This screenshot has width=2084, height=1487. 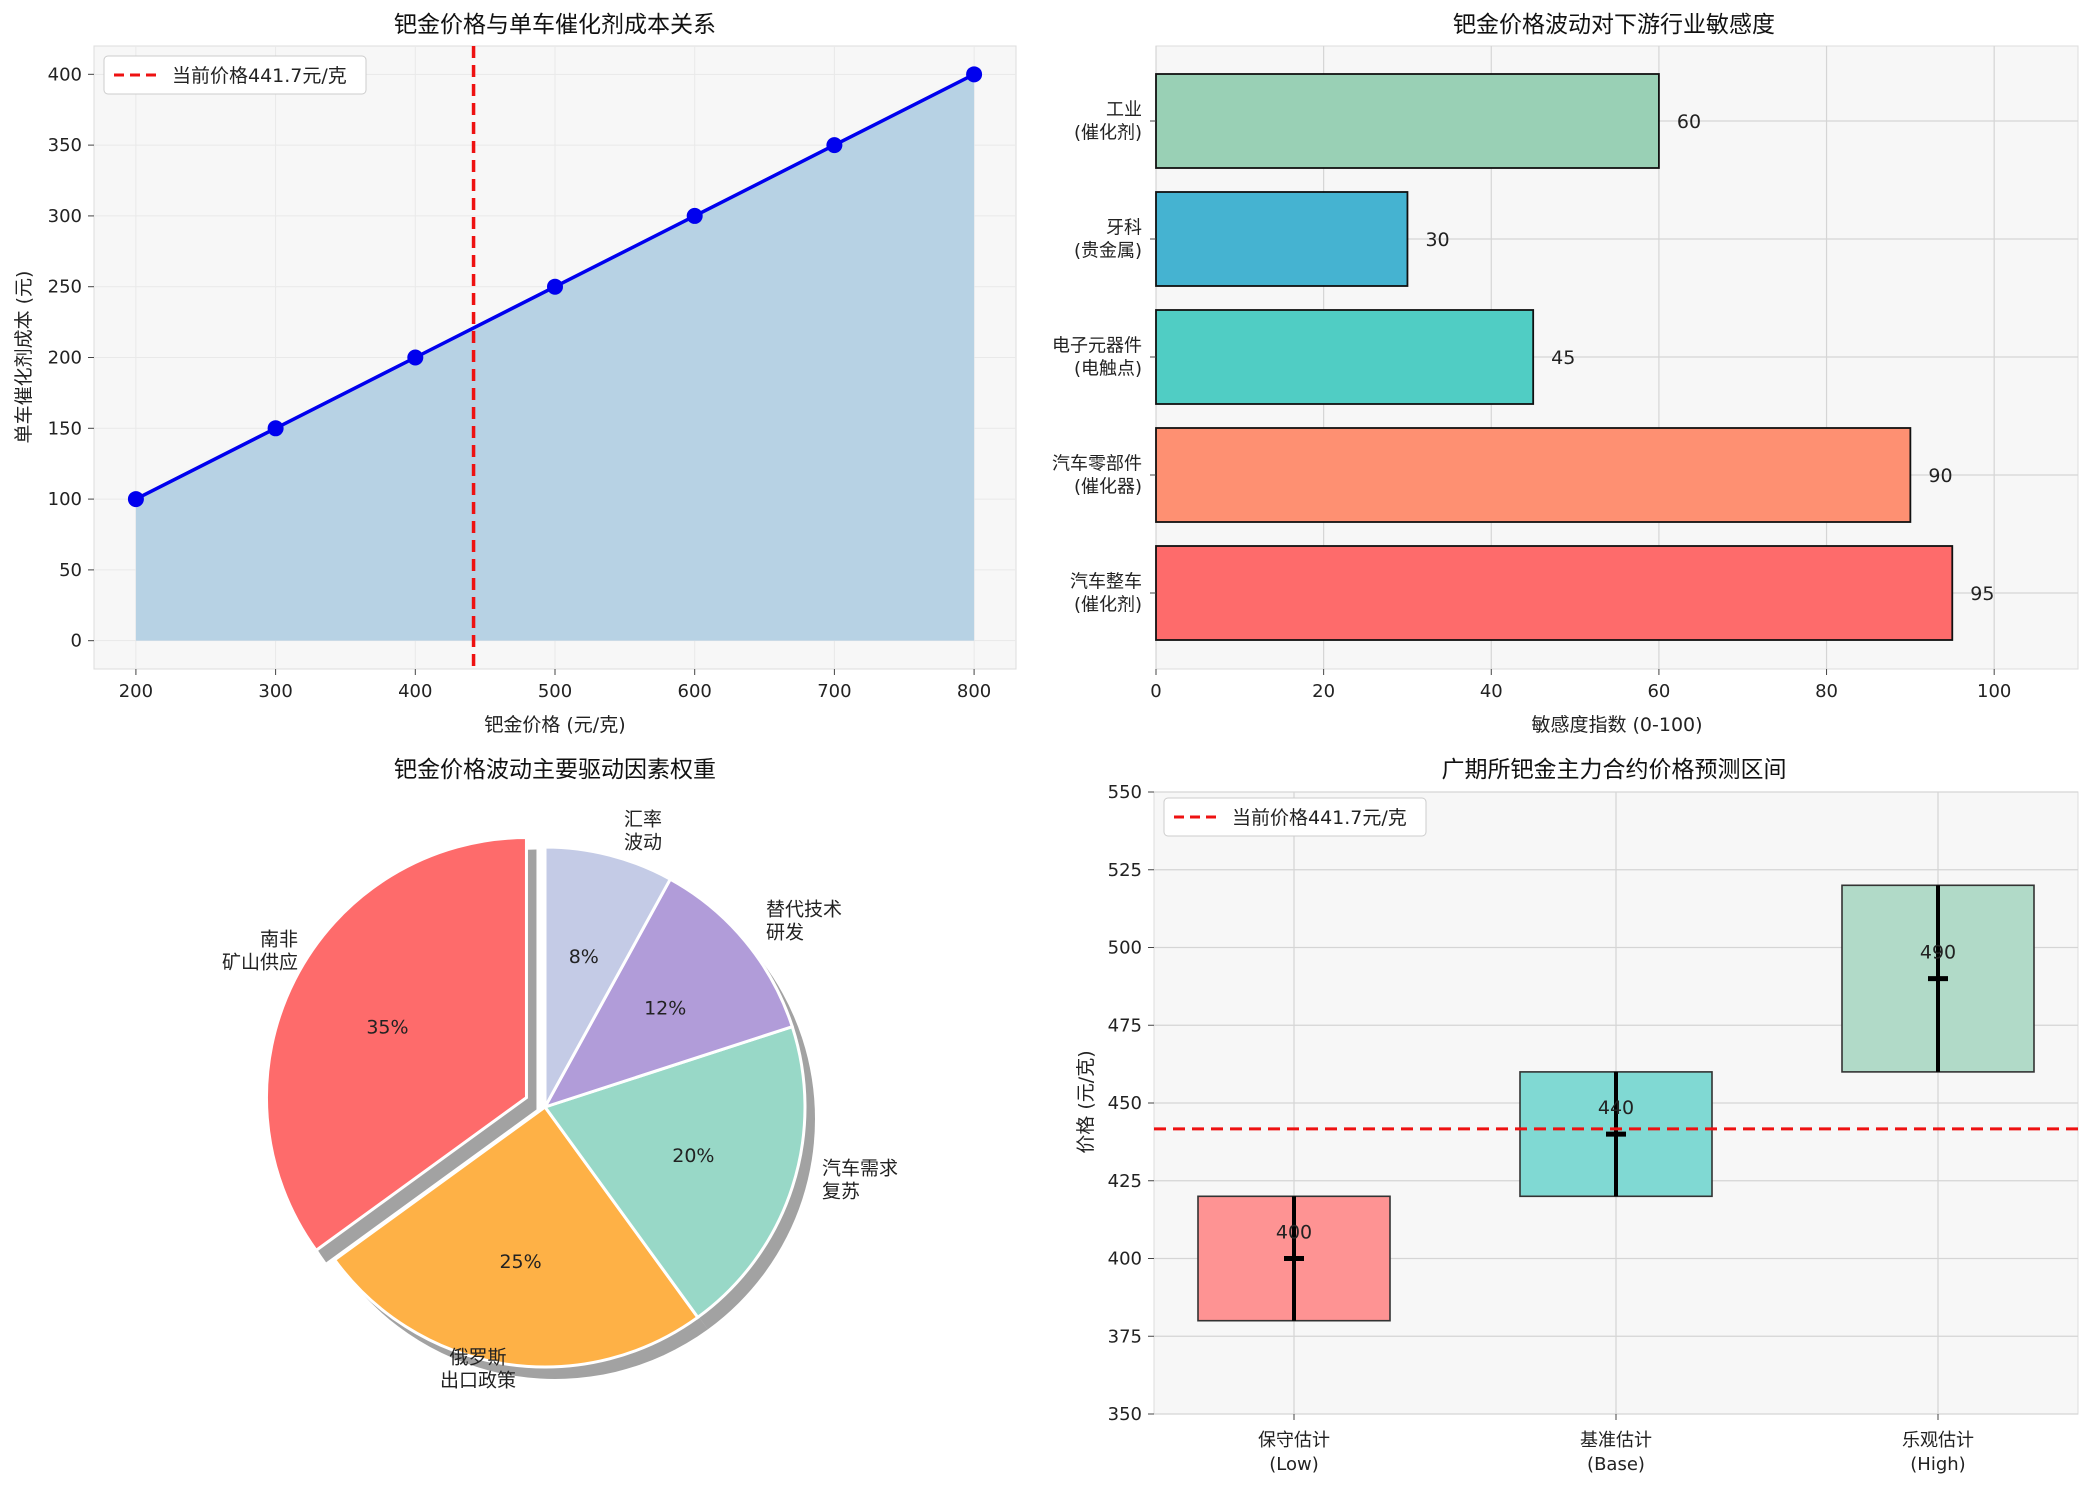 I want to click on chart2-category-label: 汽车整车(催化剂), so click(x=1106, y=594).